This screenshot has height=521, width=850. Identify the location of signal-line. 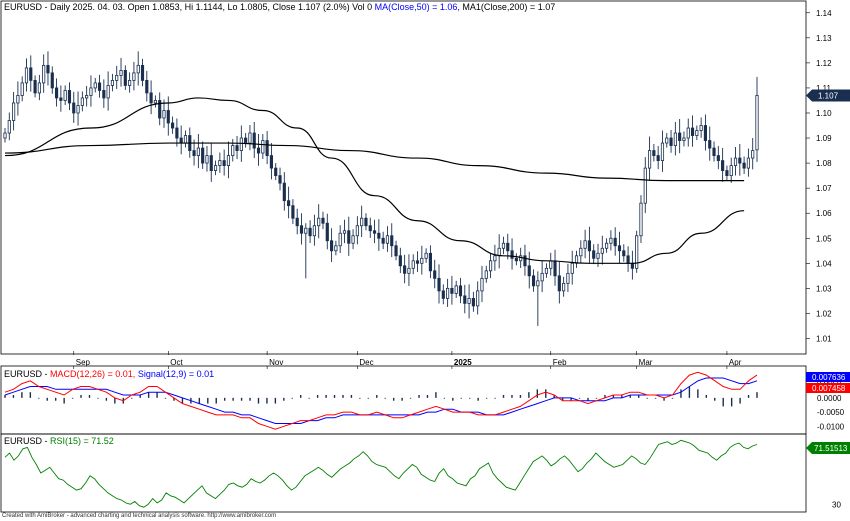
(381, 400).